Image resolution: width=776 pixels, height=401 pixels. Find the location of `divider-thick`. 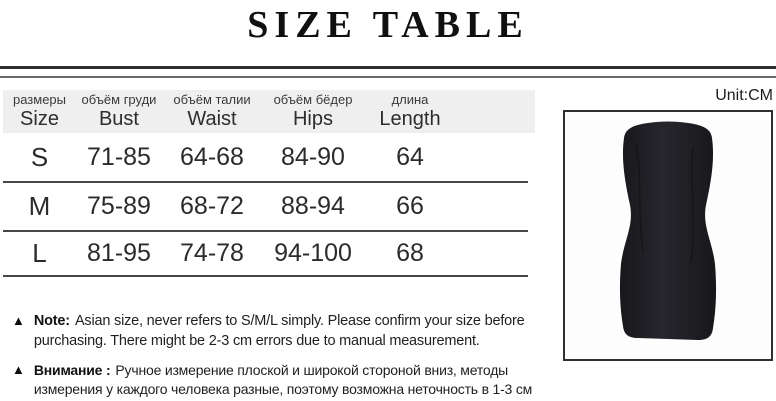

divider-thick is located at coordinates (388, 67).